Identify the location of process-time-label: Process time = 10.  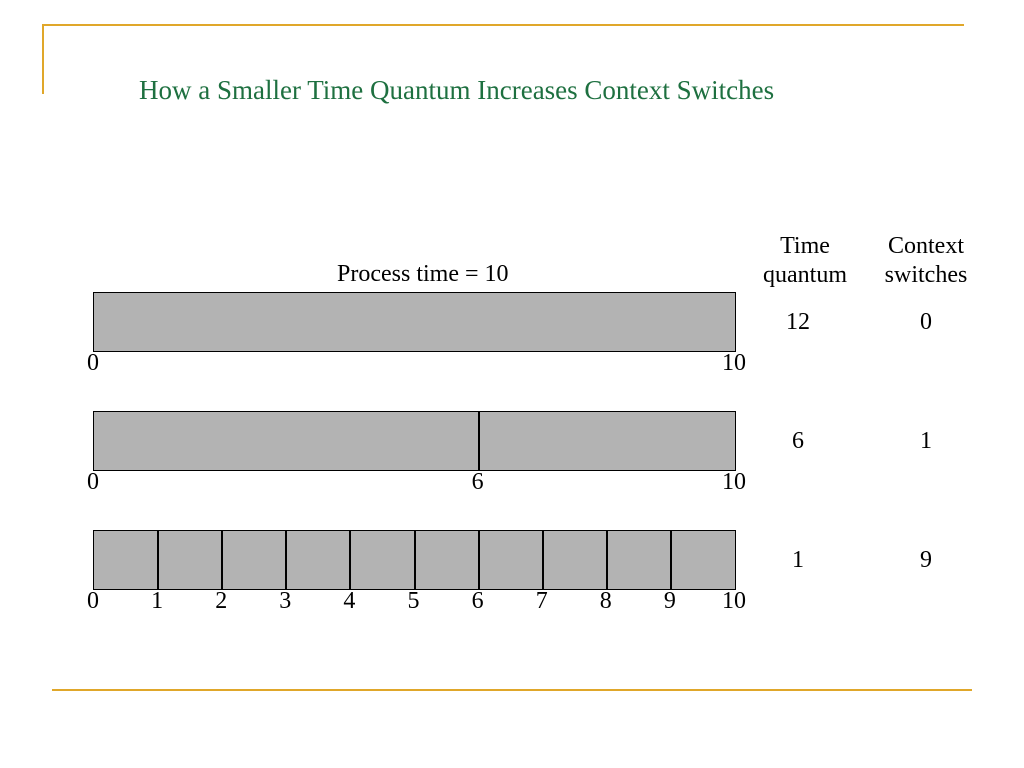
(423, 274).